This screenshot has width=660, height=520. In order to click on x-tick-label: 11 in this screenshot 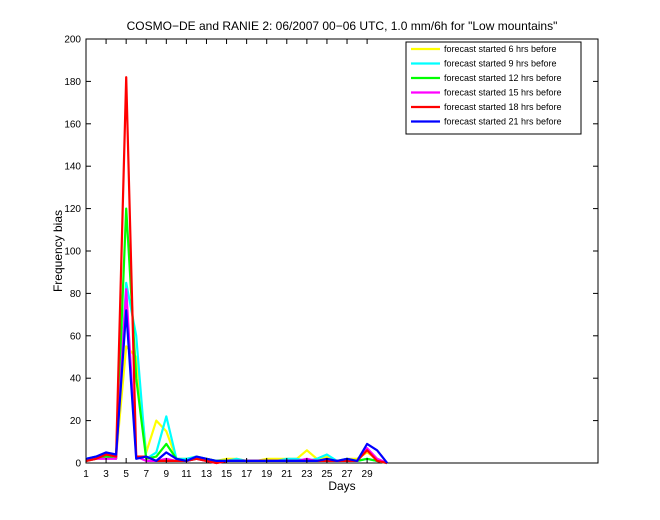, I will do `click(186, 474)`.